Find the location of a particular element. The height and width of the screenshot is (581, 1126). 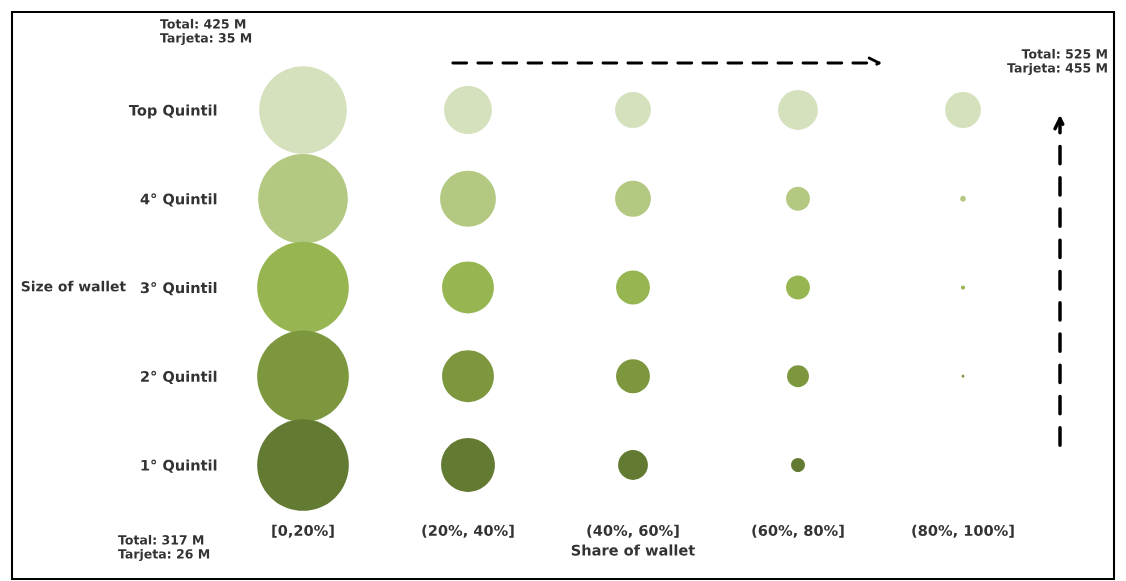

y-tick-label: 4° Quintil is located at coordinates (178, 200).